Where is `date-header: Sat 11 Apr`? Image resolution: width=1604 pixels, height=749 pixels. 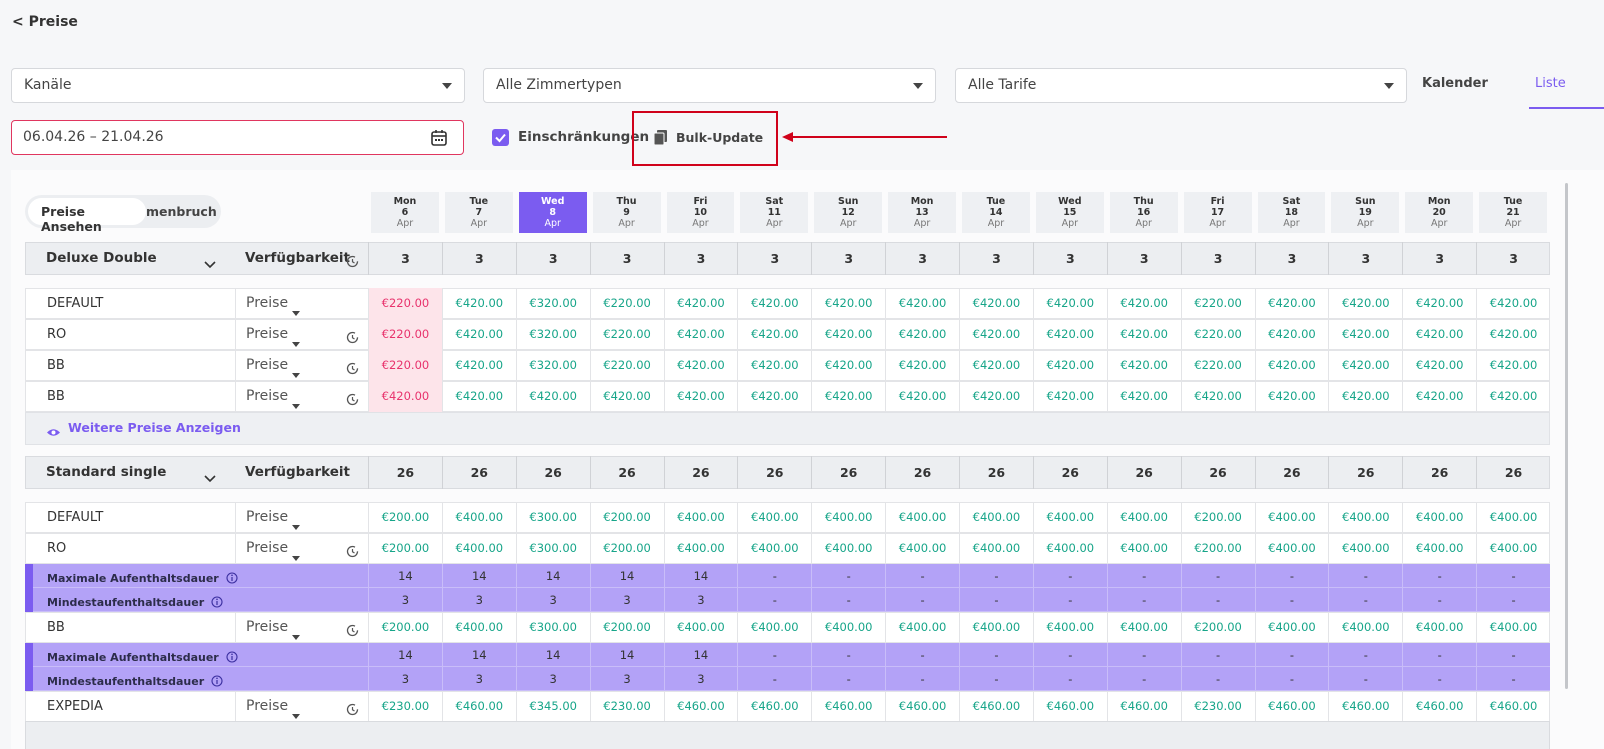
date-header: Sat 11 Apr is located at coordinates (774, 212).